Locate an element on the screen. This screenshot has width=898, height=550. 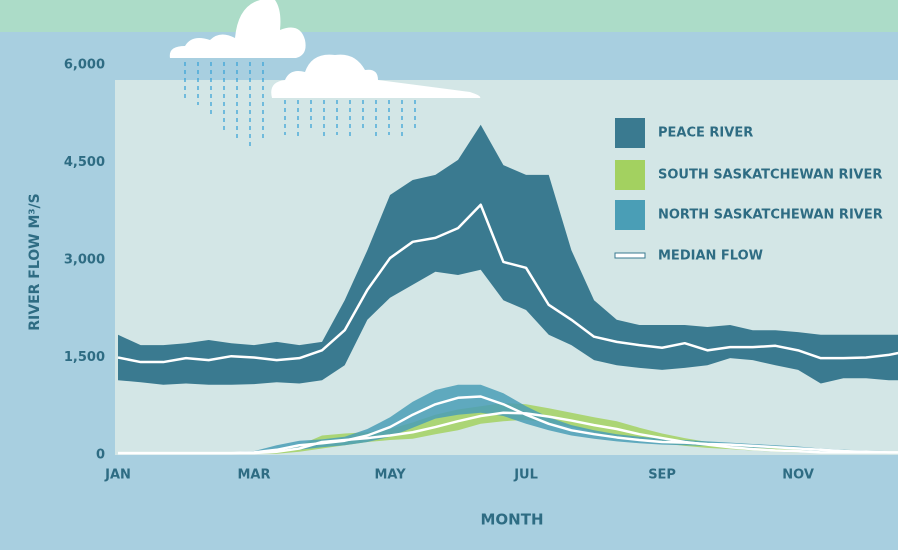
x-tick-label: MAR is located at coordinates (254, 475).